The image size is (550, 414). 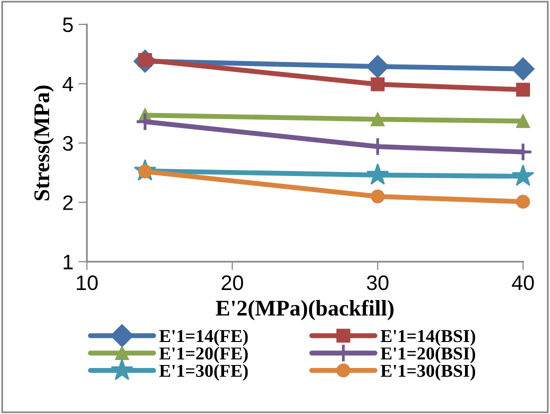 I want to click on legend-label: E'1=30(BSI), so click(x=428, y=372).